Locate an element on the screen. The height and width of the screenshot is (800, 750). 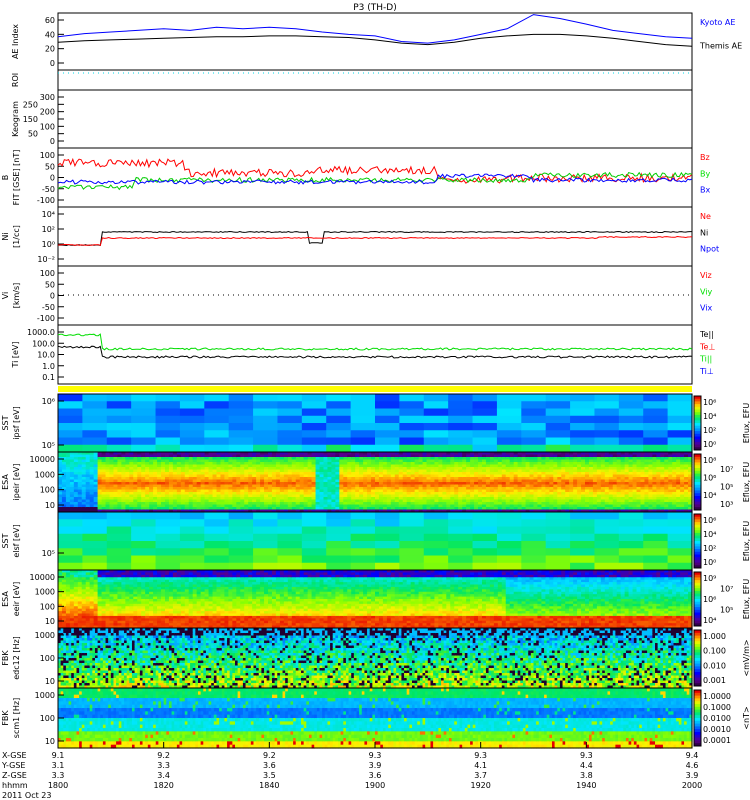
y-tick-label: 40 is located at coordinates (50, 34).